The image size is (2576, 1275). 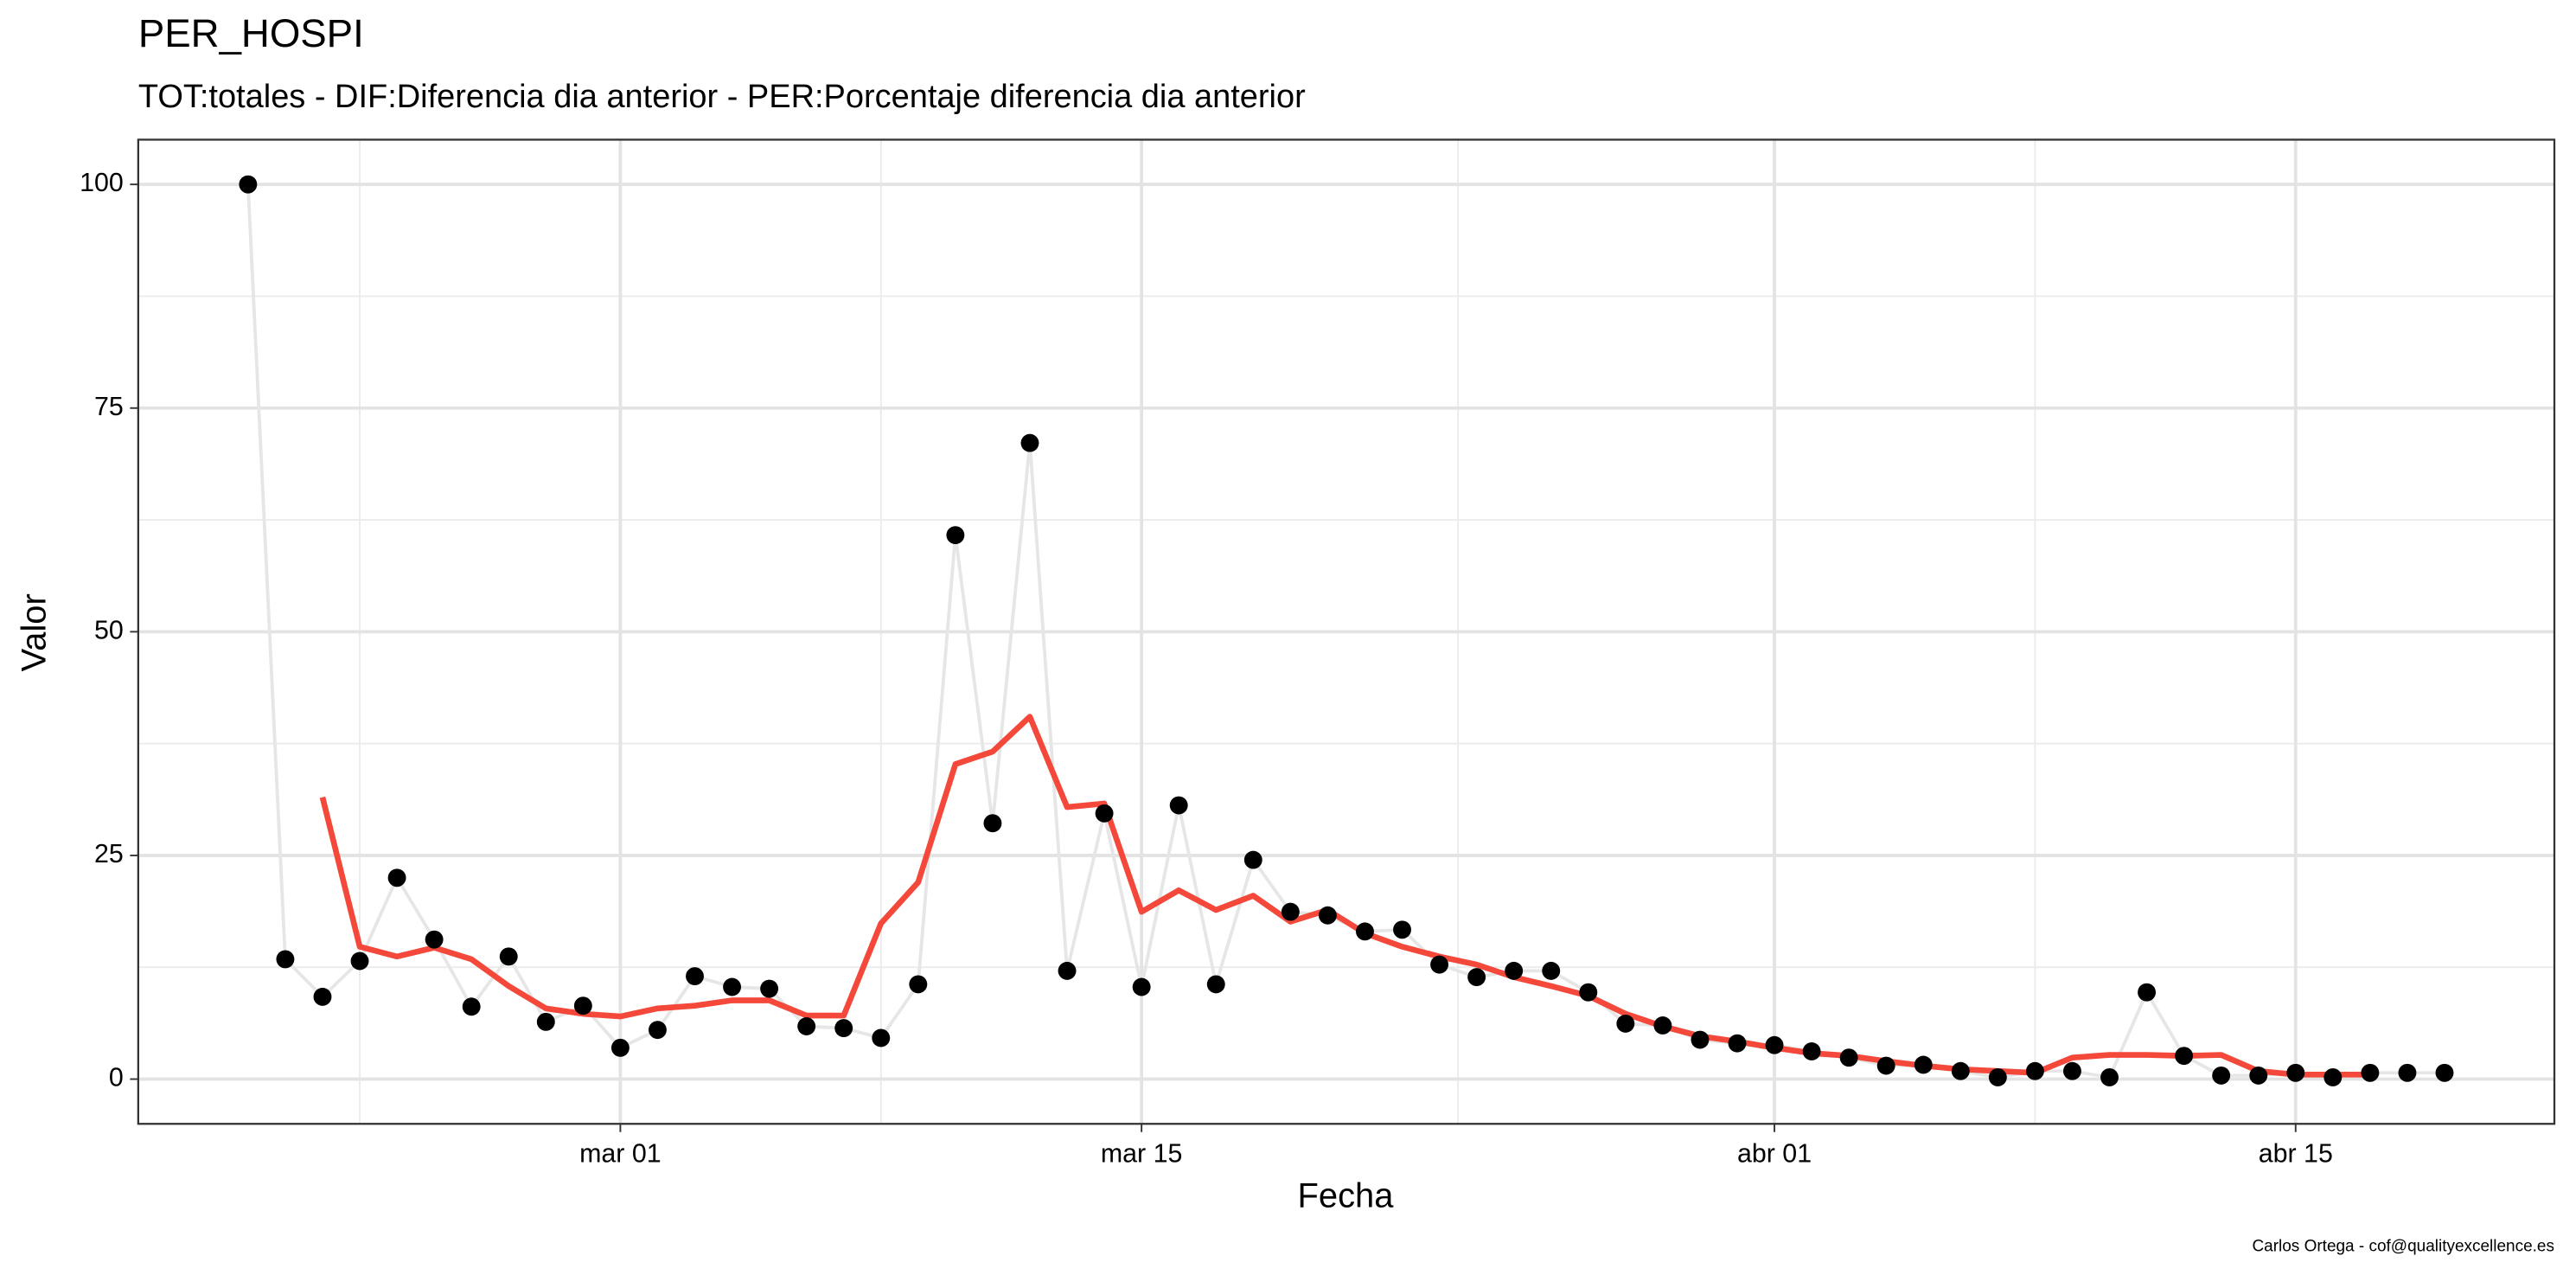 What do you see at coordinates (251, 33) in the screenshot?
I see `chart-title: PER_HOSPI` at bounding box center [251, 33].